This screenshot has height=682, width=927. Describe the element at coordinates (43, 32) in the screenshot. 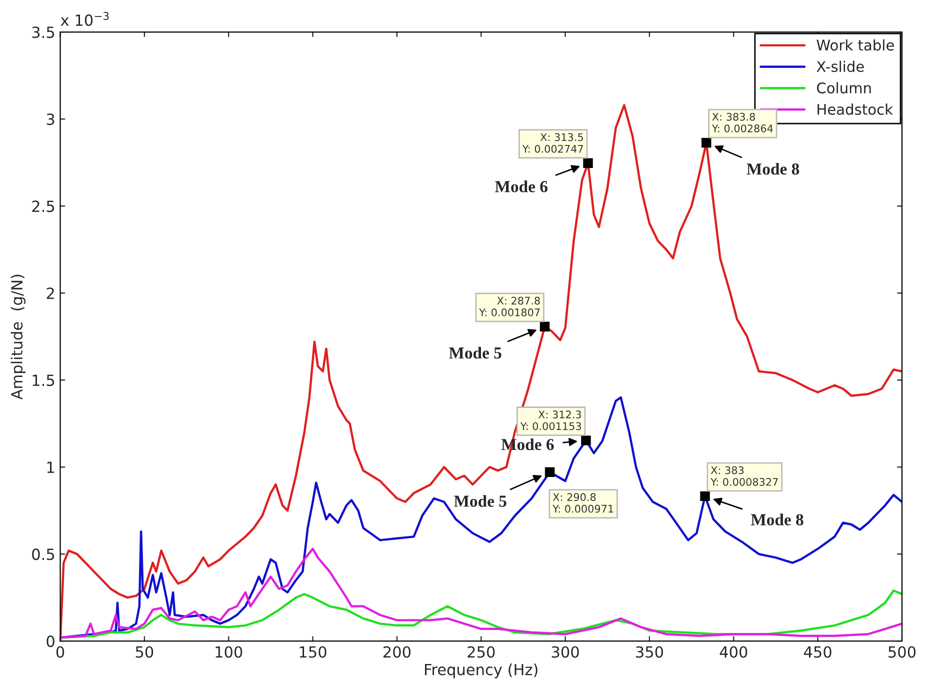

I see `y-tick-label: 3.5` at that location.